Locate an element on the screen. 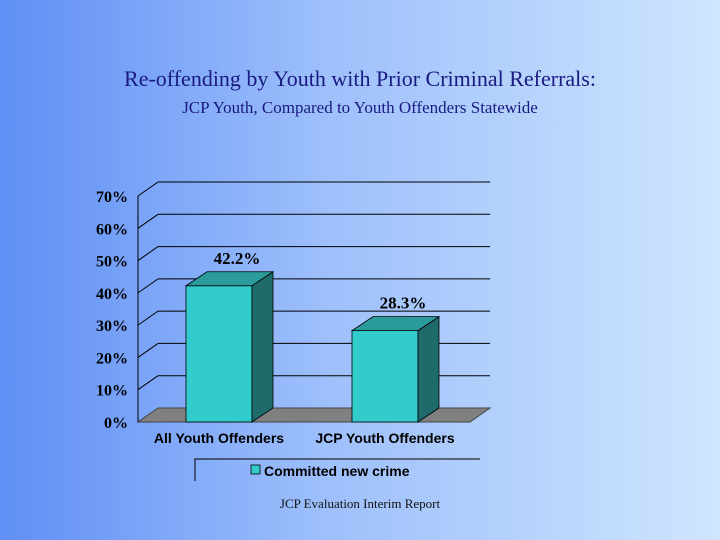 This screenshot has height=540, width=720. y-tick-label: 10% is located at coordinates (112, 391).